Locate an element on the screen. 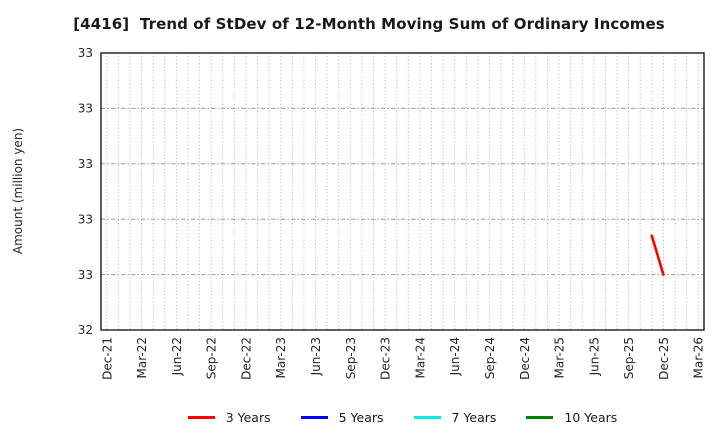 This screenshot has height=440, width=720. legend-label: 7 Years is located at coordinates (474, 417).